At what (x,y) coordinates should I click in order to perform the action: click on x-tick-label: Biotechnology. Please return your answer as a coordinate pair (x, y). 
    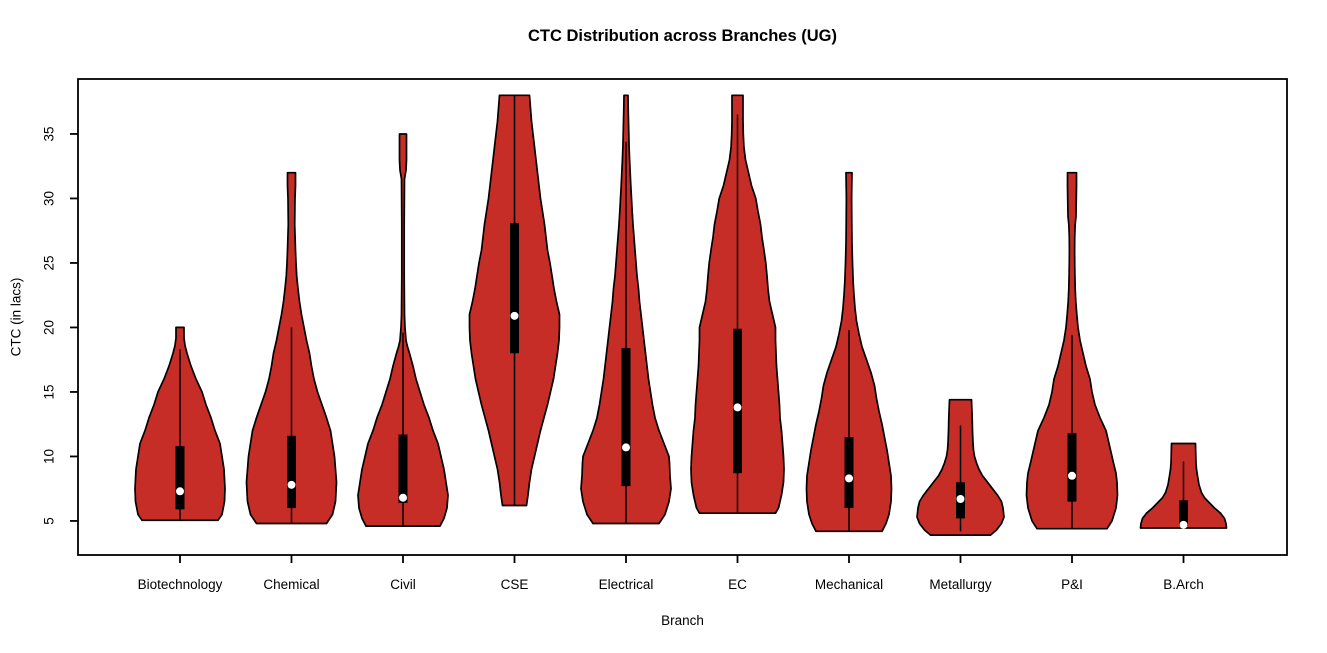
    Looking at the image, I should click on (180, 584).